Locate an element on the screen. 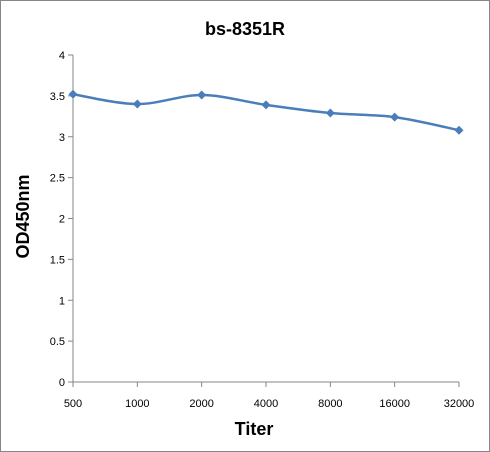  x-axis-ticks: 500 1000 2000 4000 8000 16000 32000 is located at coordinates (269, 396).